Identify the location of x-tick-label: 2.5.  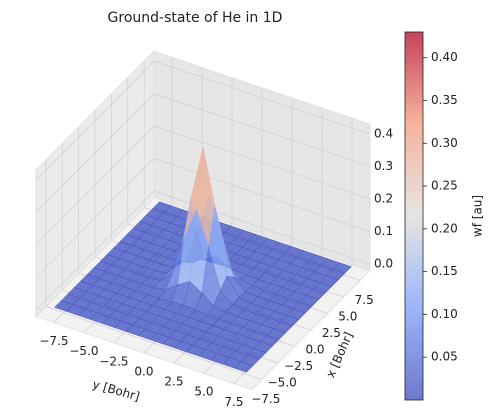
(173, 382).